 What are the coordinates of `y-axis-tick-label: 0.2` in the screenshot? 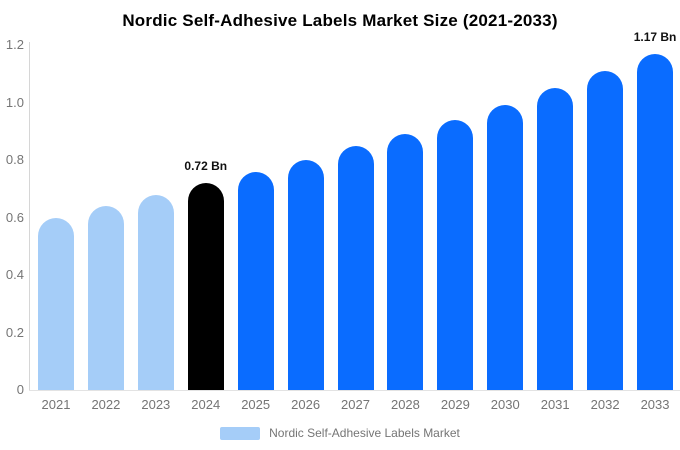 It's located at (14, 332).